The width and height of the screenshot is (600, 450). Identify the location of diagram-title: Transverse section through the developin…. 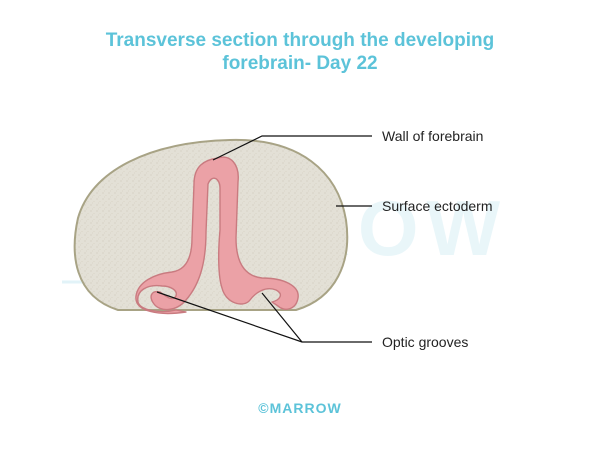
(300, 52).